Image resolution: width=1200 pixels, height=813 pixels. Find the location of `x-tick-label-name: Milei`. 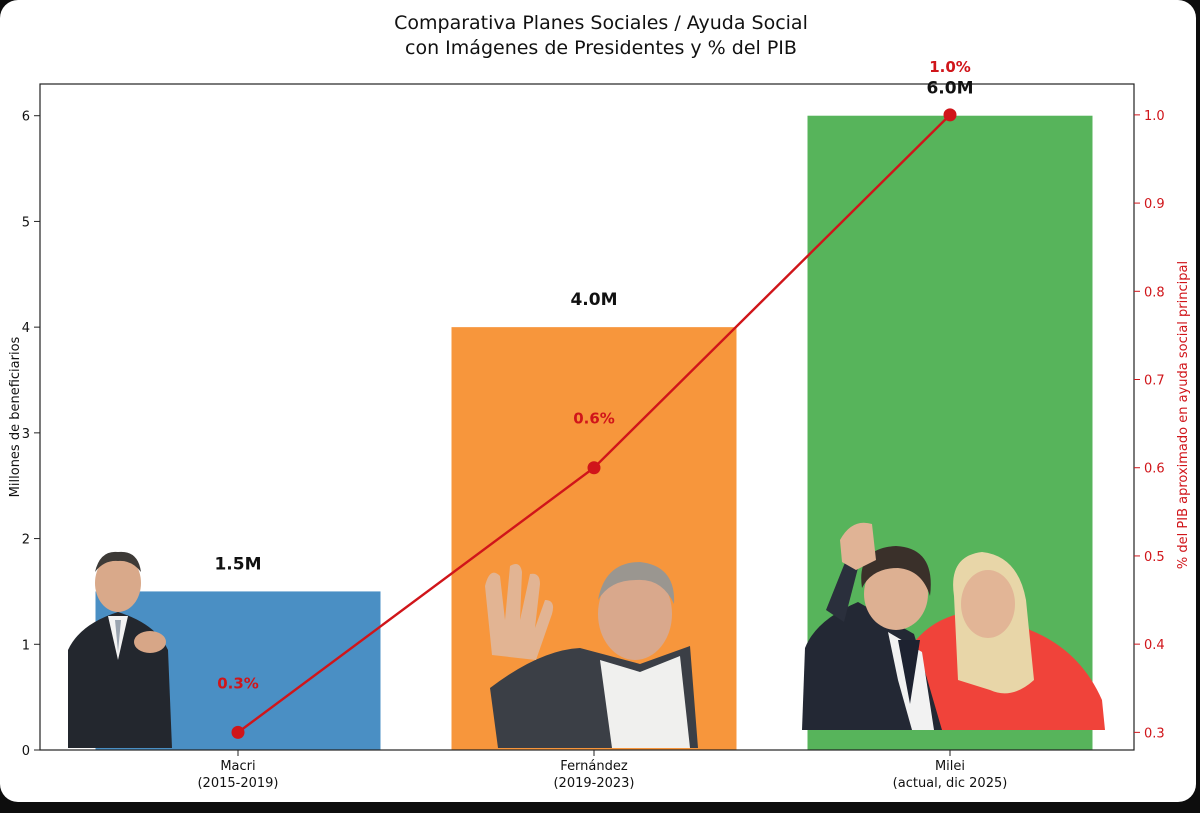

x-tick-label-name: Milei is located at coordinates (950, 766).